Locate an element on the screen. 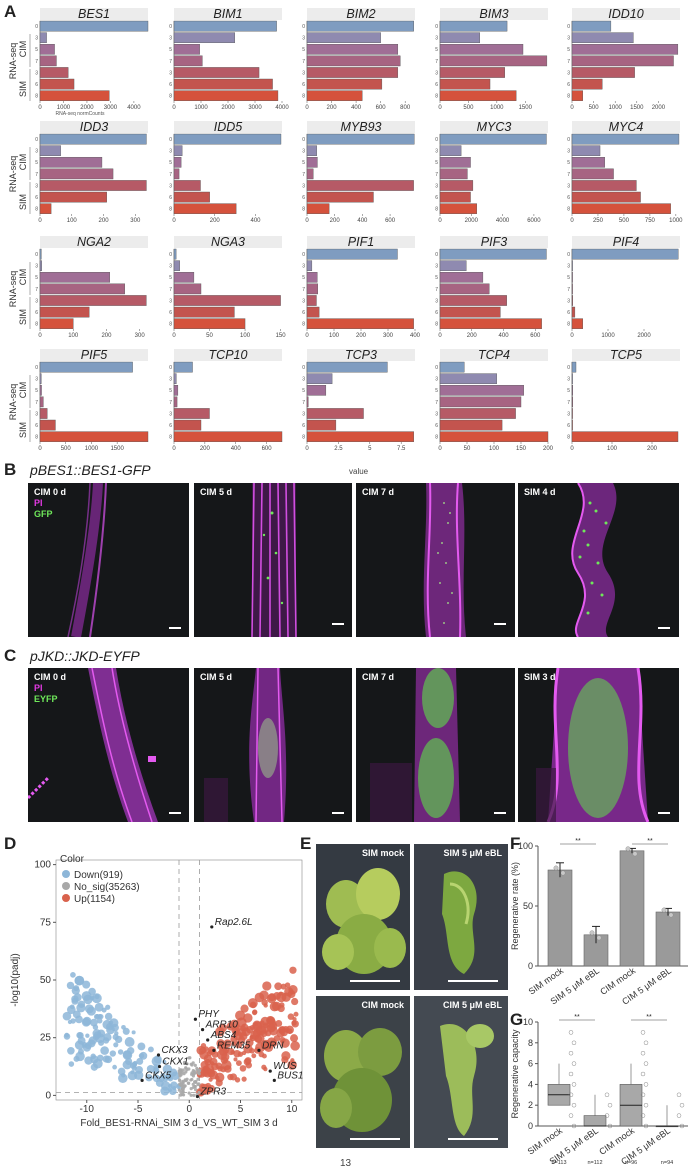 This screenshot has width=696, height=1169. panel-a-cat-BIM1-3: 7 is located at coordinates (170, 62).